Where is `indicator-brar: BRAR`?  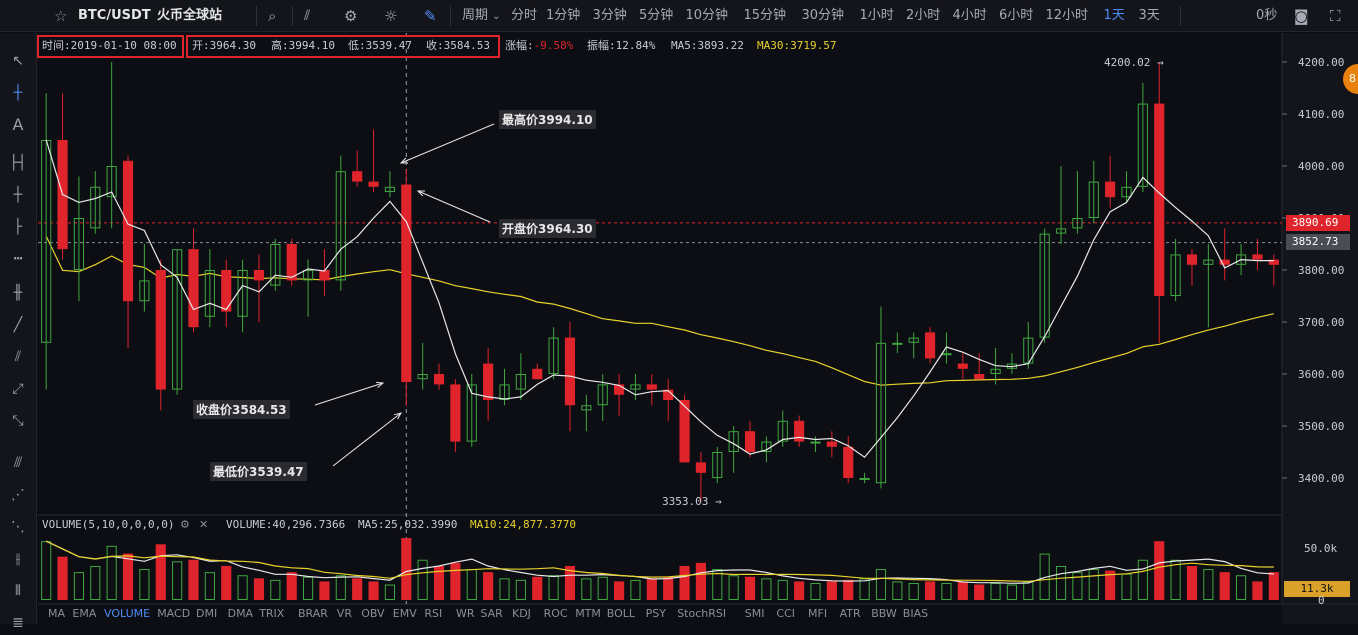 indicator-brar: BRAR is located at coordinates (313, 613).